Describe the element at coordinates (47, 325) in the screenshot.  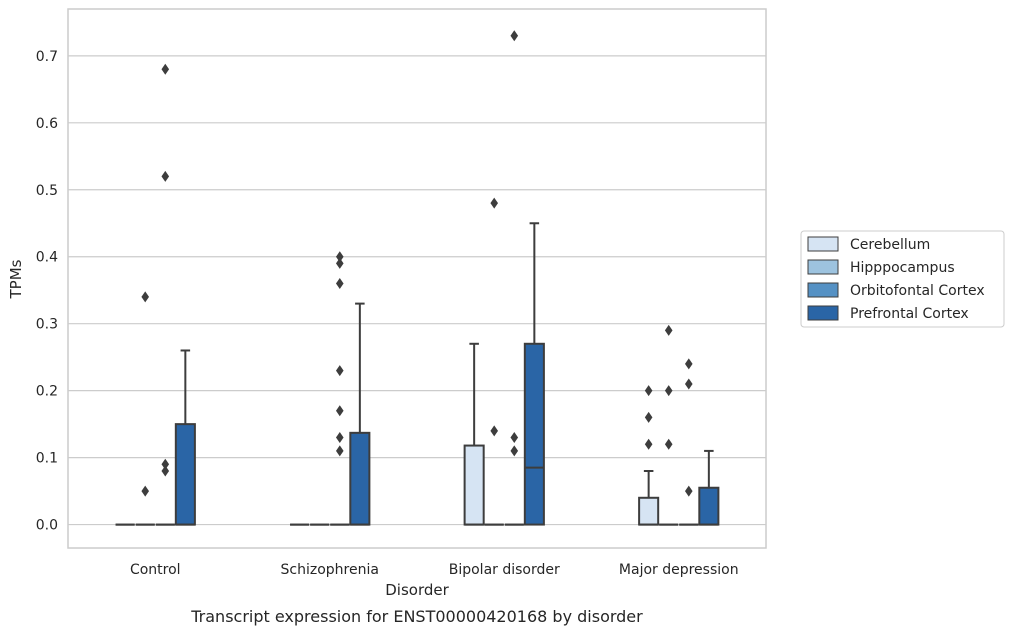
I see `y-tick-label: 0.3` at that location.